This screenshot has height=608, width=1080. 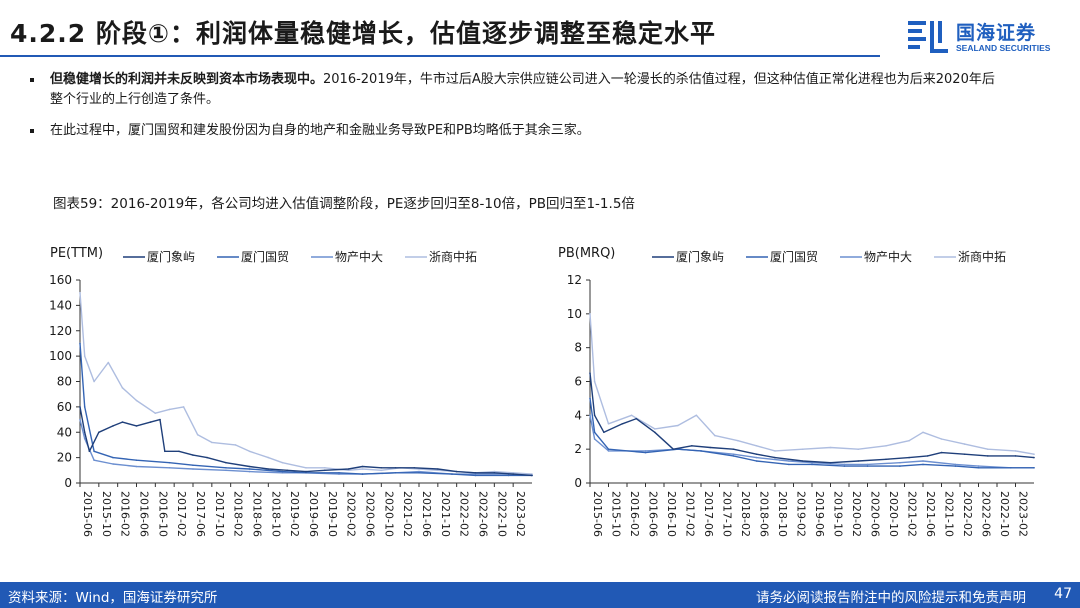 I want to click on x-tick-label: 2020-02, so click(x=351, y=514).